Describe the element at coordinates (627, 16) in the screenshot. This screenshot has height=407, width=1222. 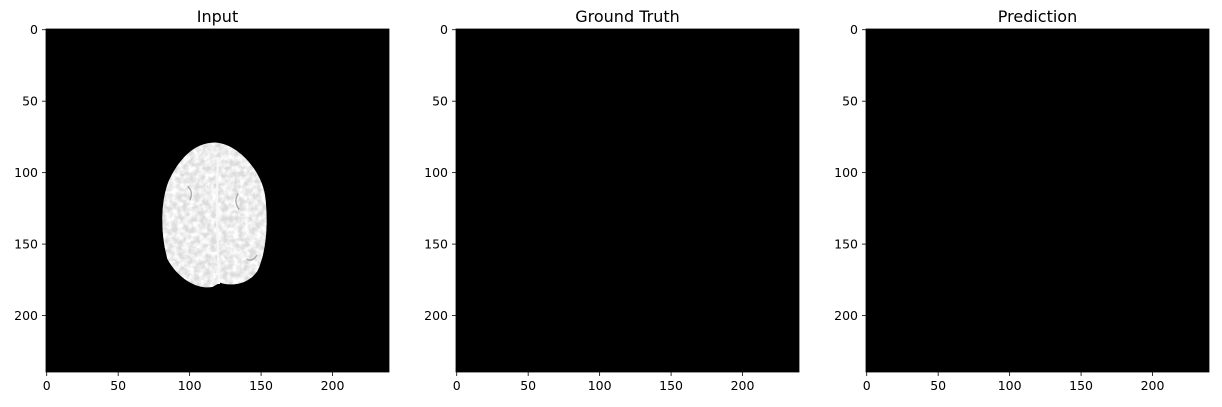
I see `panel-title: Ground Truth` at that location.